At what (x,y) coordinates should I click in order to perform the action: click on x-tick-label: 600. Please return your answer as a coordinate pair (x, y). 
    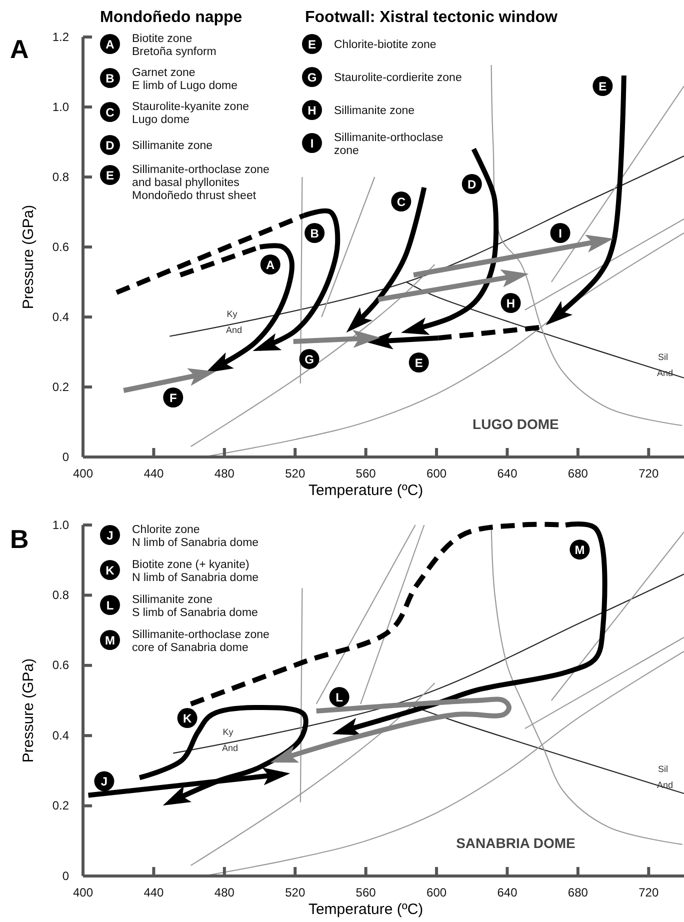
    Looking at the image, I should click on (436, 473).